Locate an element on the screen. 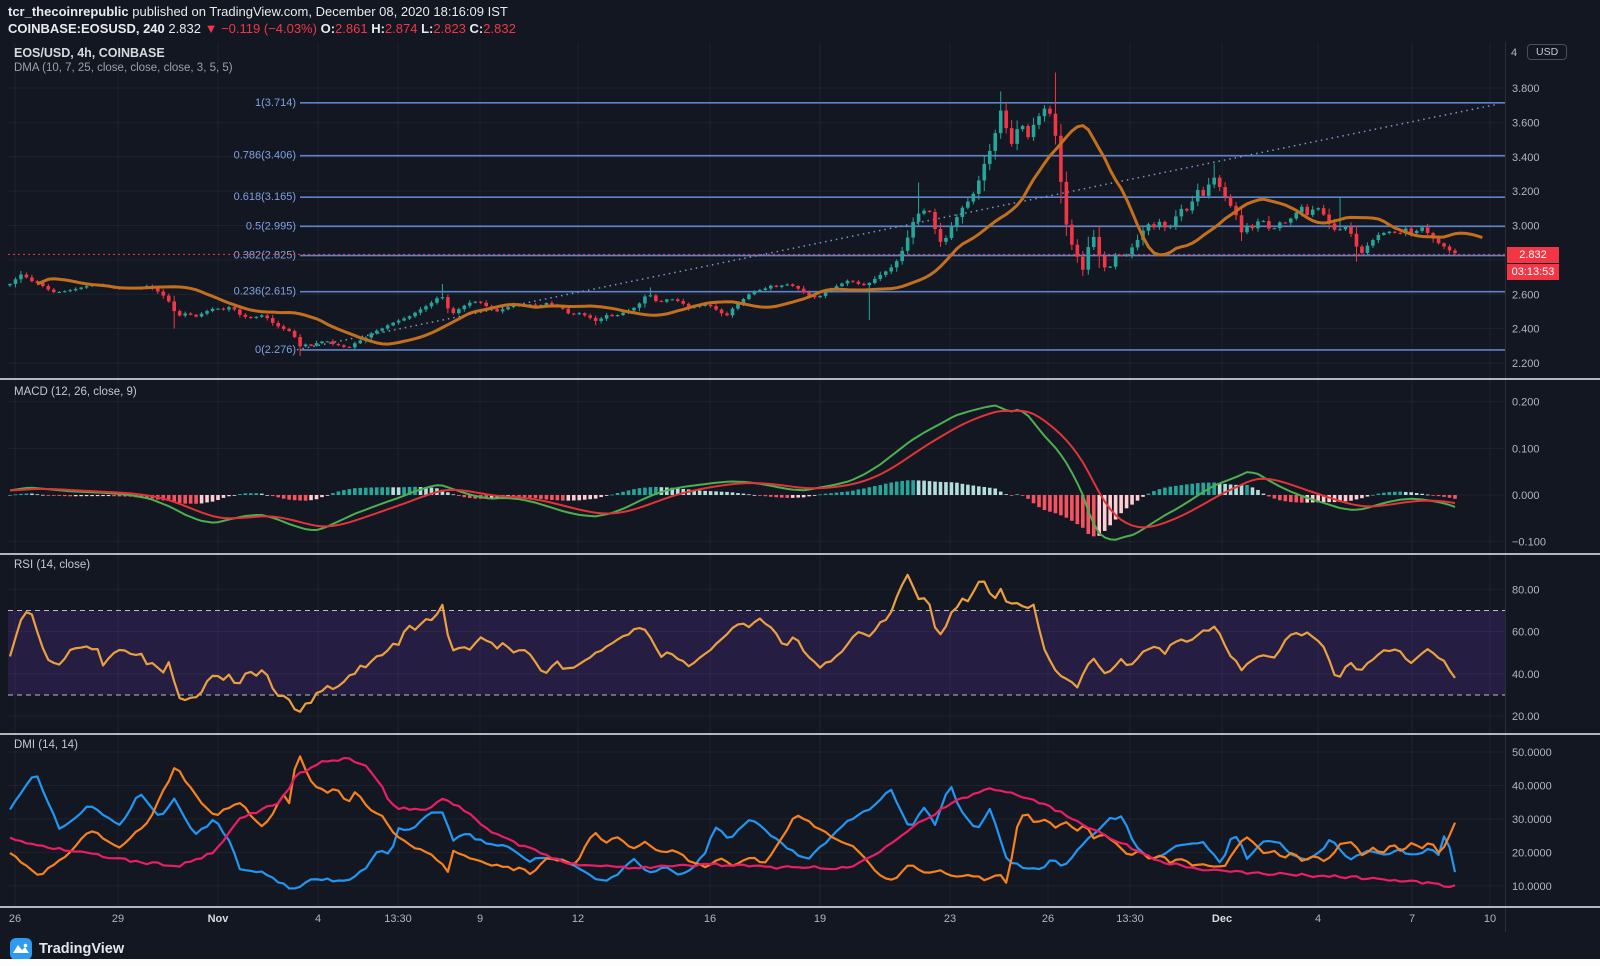 This screenshot has width=1600, height=966. open-label: O: is located at coordinates (328, 28).